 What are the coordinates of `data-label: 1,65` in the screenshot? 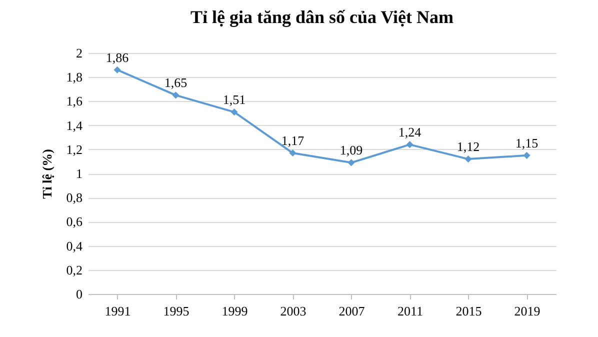 It's located at (176, 82).